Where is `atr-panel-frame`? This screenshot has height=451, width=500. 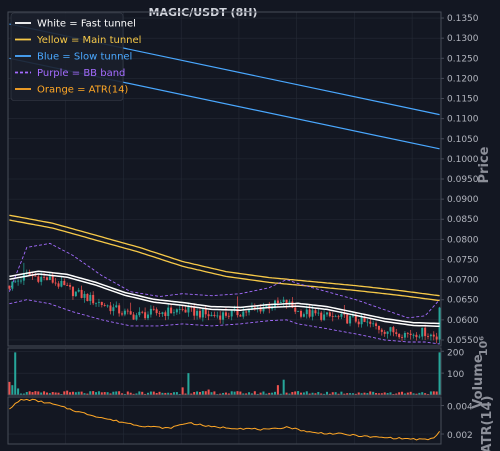
atr-panel-frame is located at coordinates (224, 420).